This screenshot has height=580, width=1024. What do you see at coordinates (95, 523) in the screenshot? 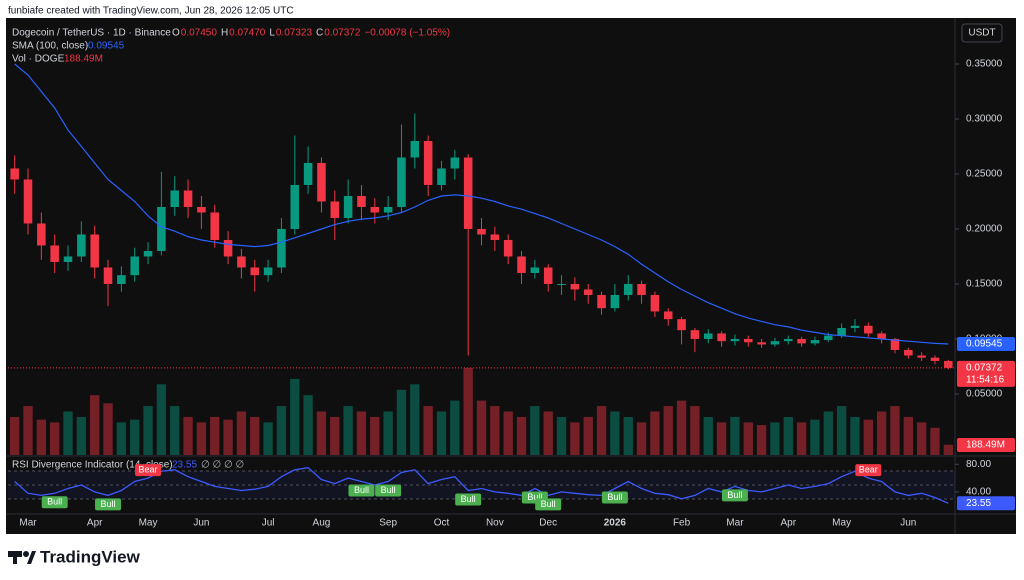
I see `x-tick-label: Apr` at bounding box center [95, 523].